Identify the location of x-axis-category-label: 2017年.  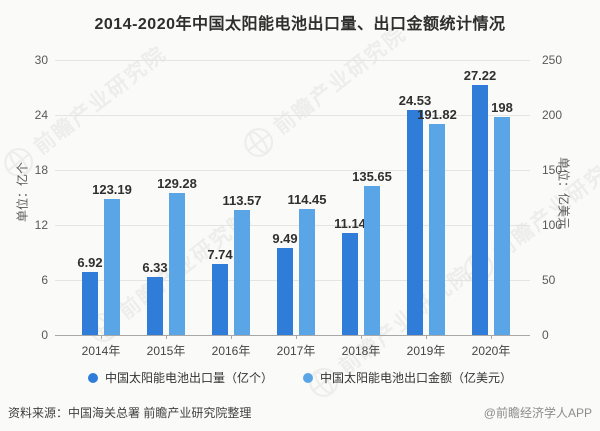
(296, 351).